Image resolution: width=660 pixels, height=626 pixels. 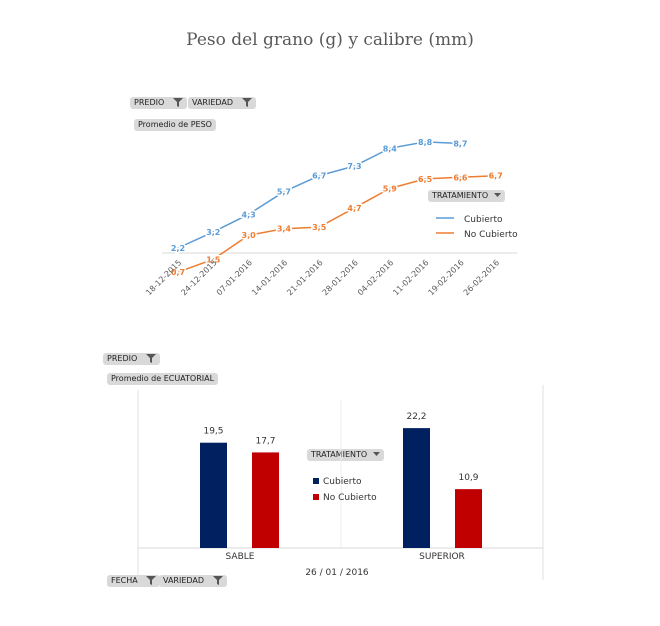 I want to click on predio-filter-label: PREDIO, so click(x=149, y=102).